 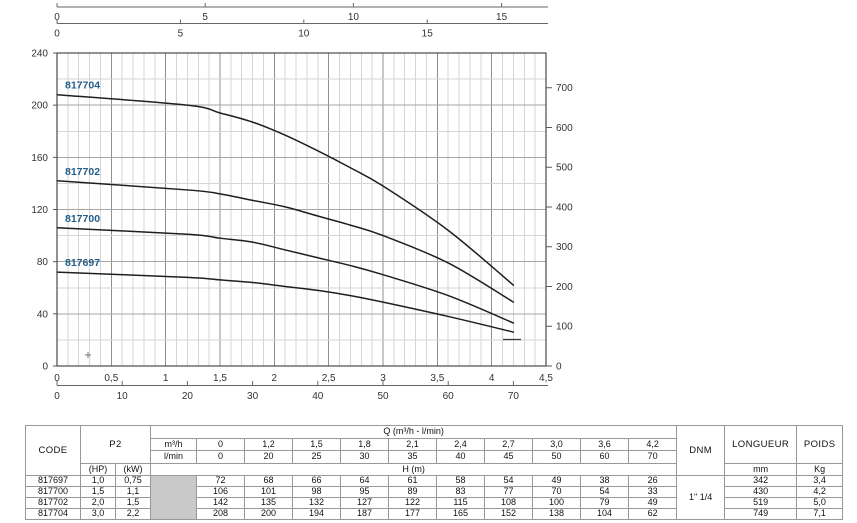 I want to click on q-lmin-value: 0, so click(x=221, y=457).